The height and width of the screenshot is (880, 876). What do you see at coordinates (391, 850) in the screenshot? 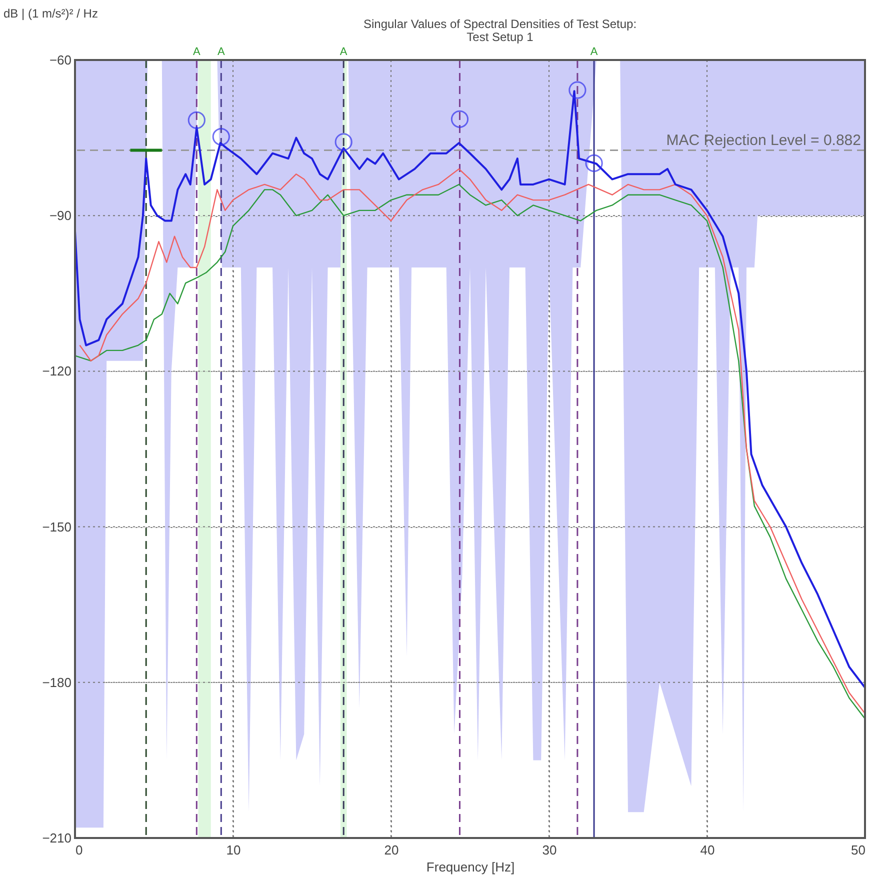
I see `x-tick-label: 20` at bounding box center [391, 850].